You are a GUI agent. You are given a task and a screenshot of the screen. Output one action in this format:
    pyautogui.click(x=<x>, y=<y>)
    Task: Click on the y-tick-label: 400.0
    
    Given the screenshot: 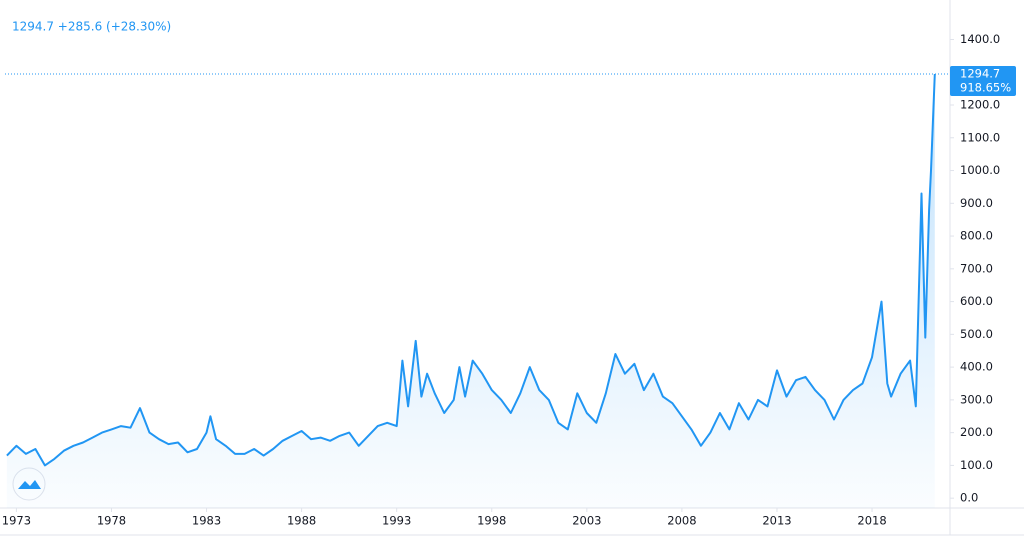 What is the action you would take?
    pyautogui.click(x=976, y=367)
    